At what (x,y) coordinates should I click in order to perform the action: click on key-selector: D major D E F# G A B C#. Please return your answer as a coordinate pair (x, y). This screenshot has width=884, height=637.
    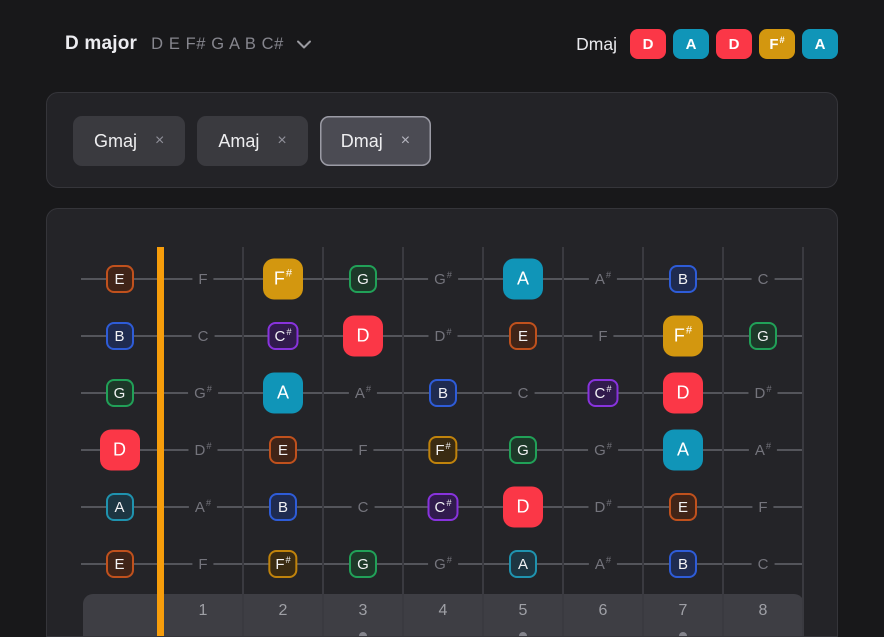
    Looking at the image, I should click on (188, 44).